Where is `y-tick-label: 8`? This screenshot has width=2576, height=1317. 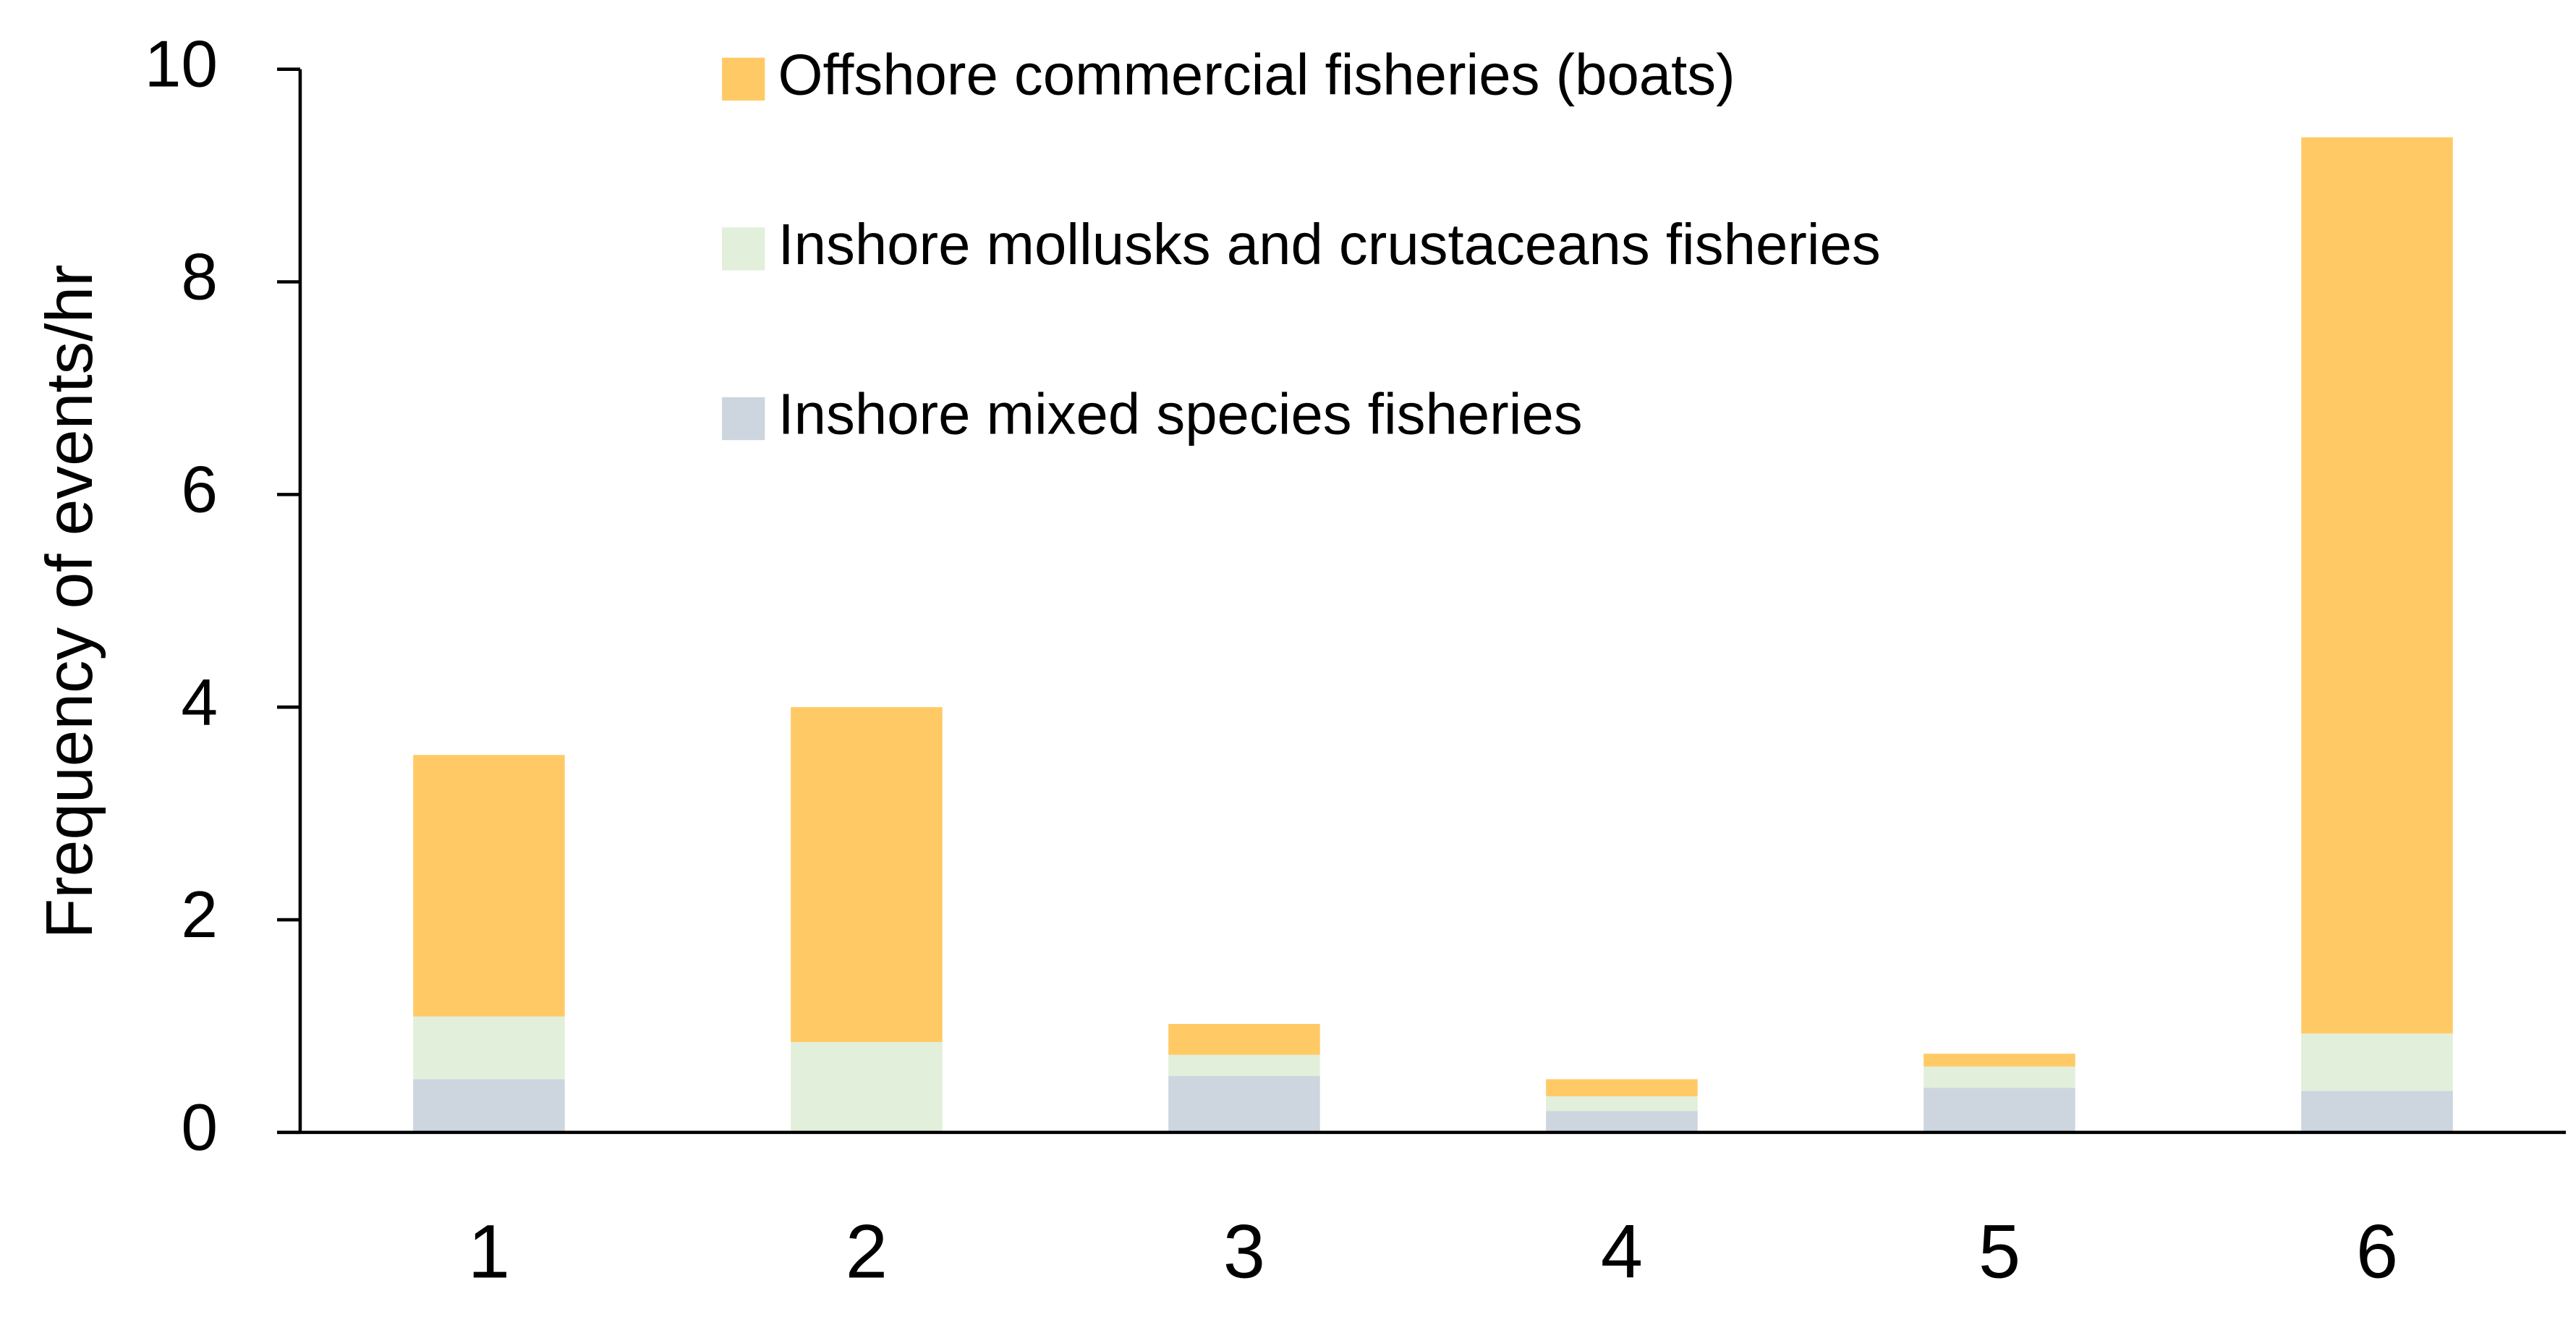
y-tick-label: 8 is located at coordinates (199, 277).